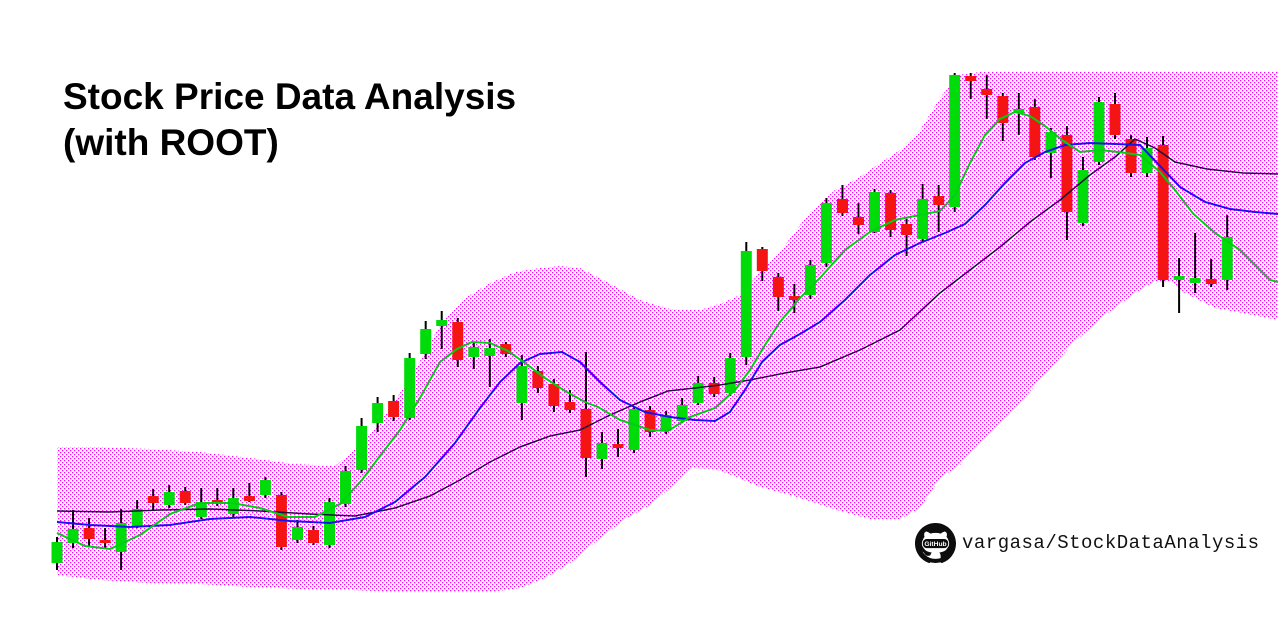 The width and height of the screenshot is (1280, 640). I want to click on page-title: Stock Price Data Analysis (with ROOT), so click(289, 120).